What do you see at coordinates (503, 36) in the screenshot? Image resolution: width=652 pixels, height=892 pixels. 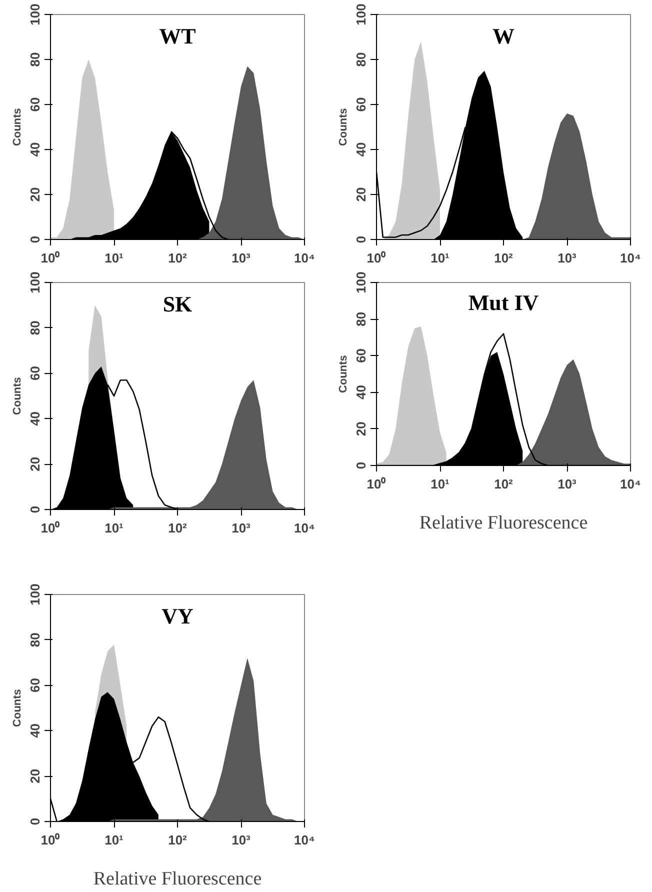 I see `chart-title: W` at bounding box center [503, 36].